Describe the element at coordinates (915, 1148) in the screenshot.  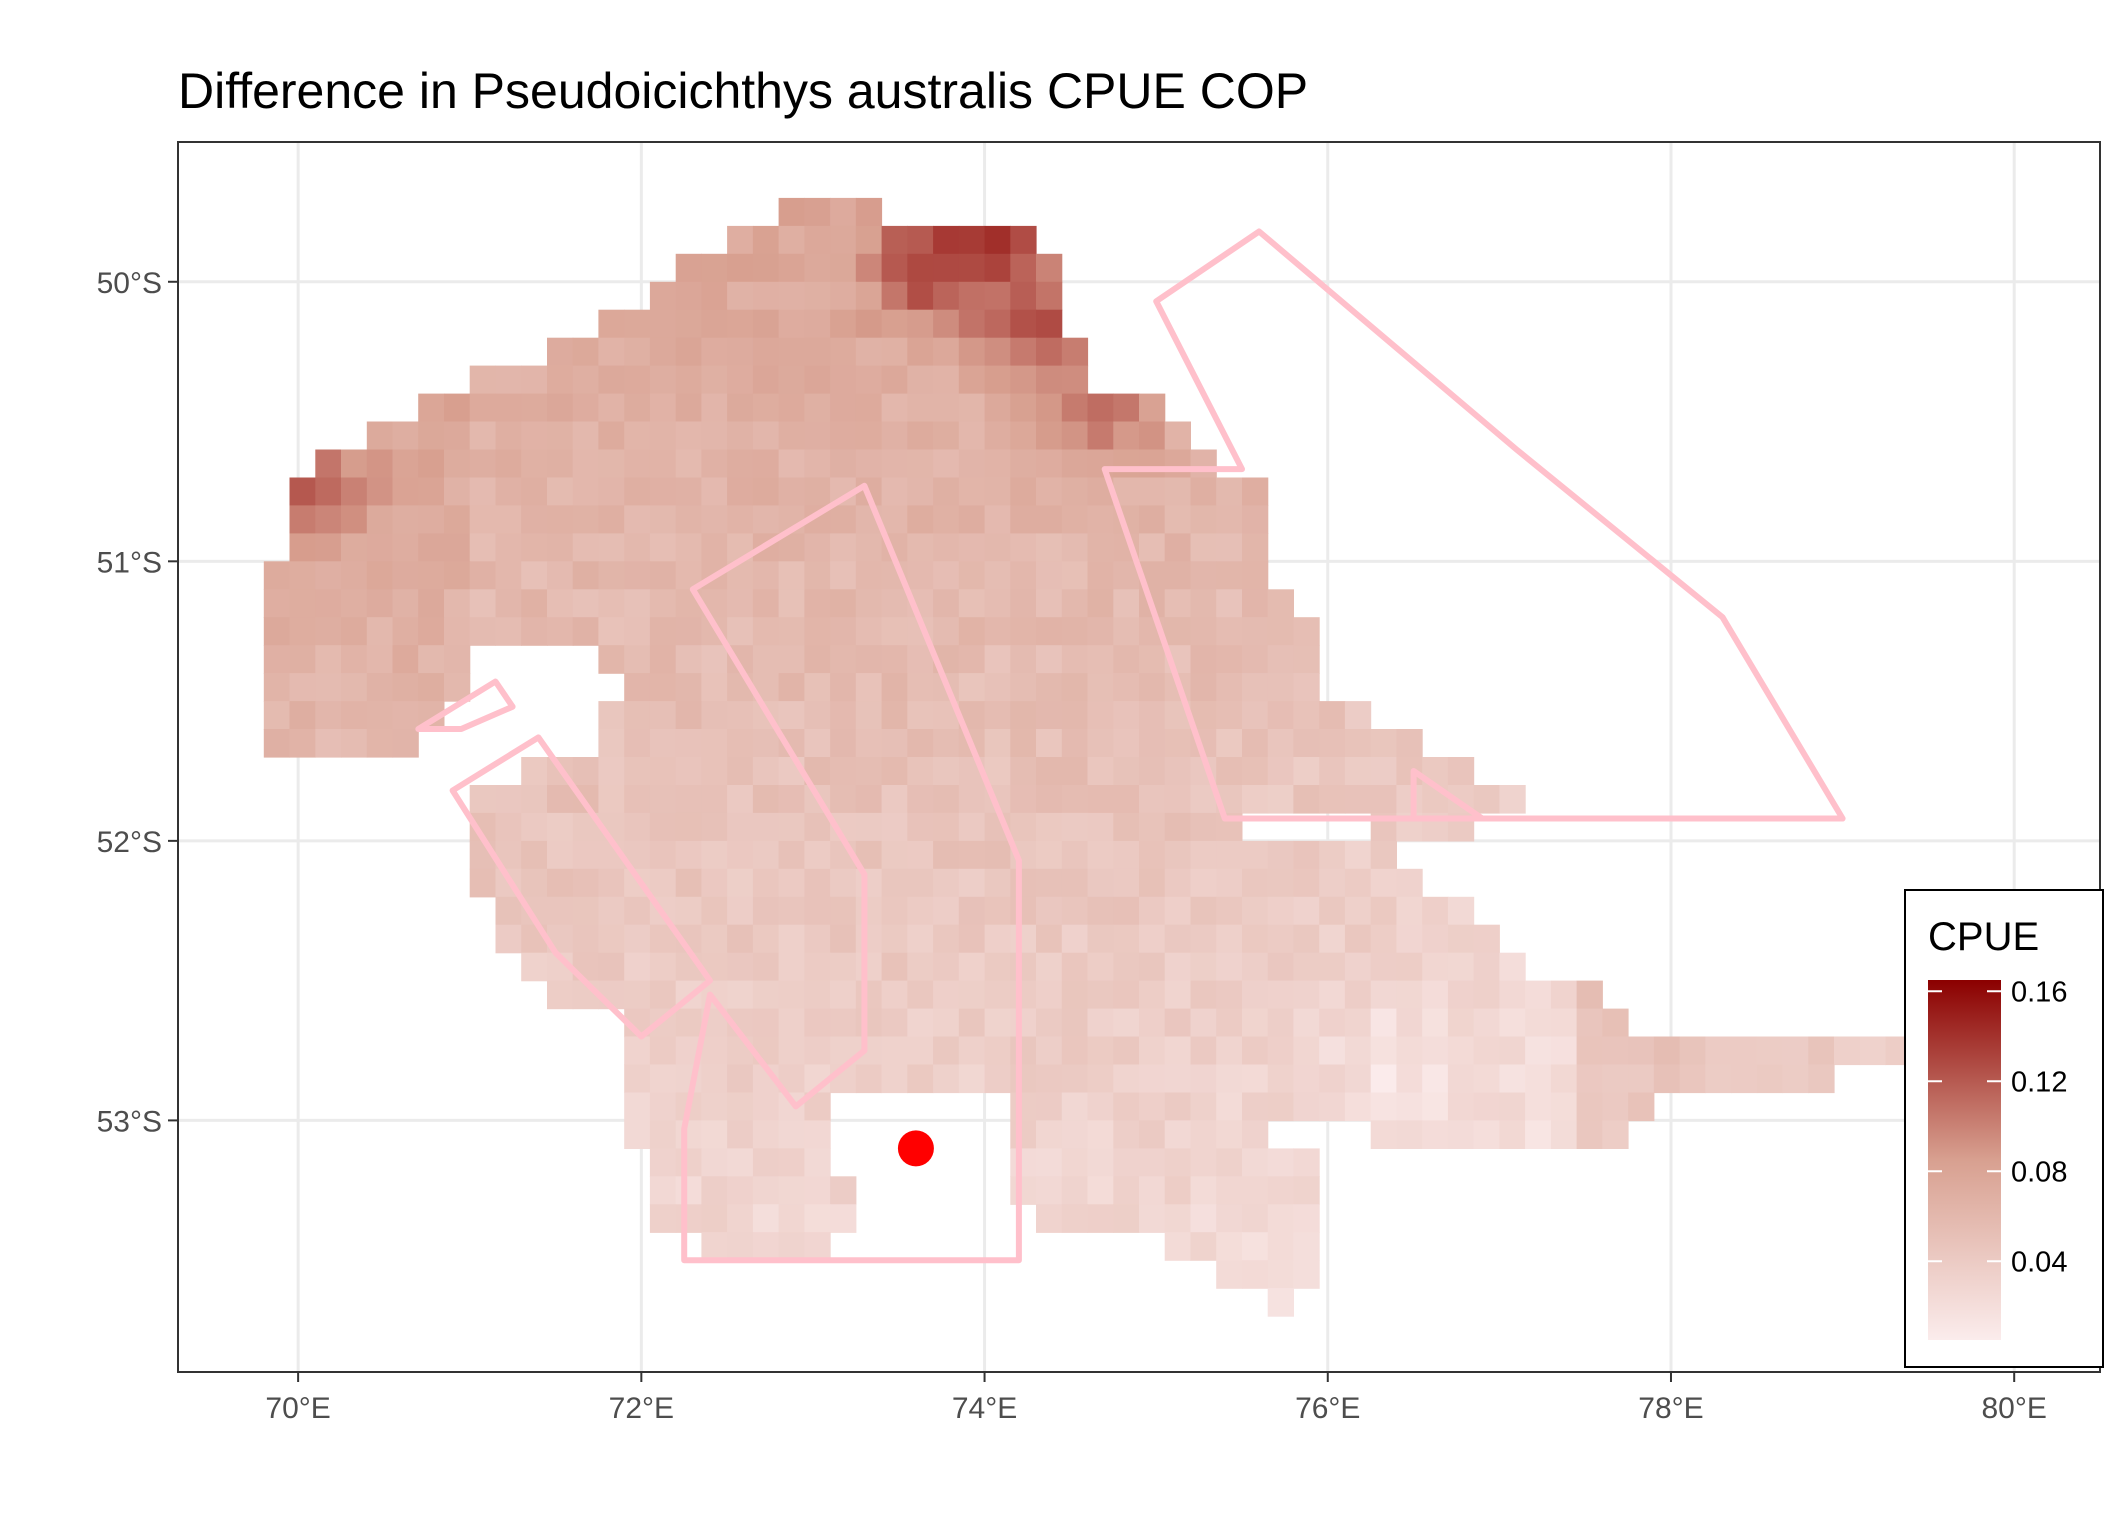
I see `location-point` at that location.